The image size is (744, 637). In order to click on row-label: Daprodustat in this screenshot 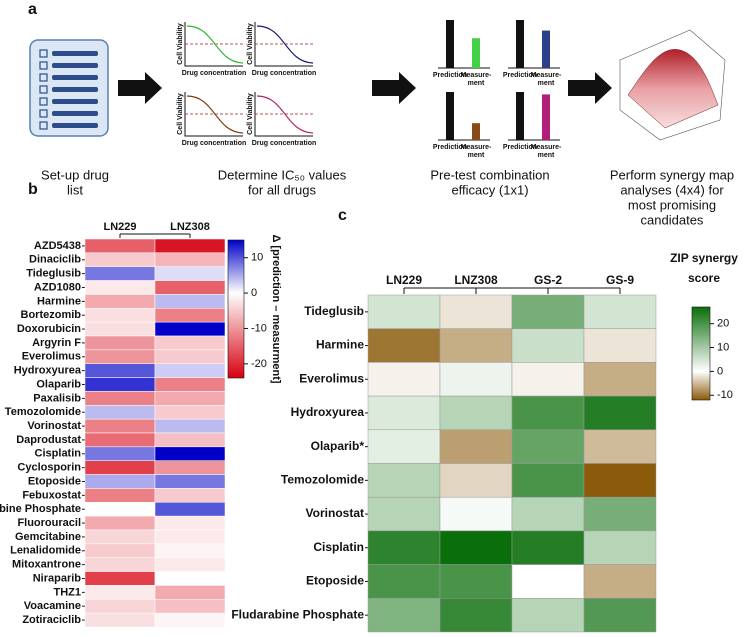, I will do `click(48, 440)`.